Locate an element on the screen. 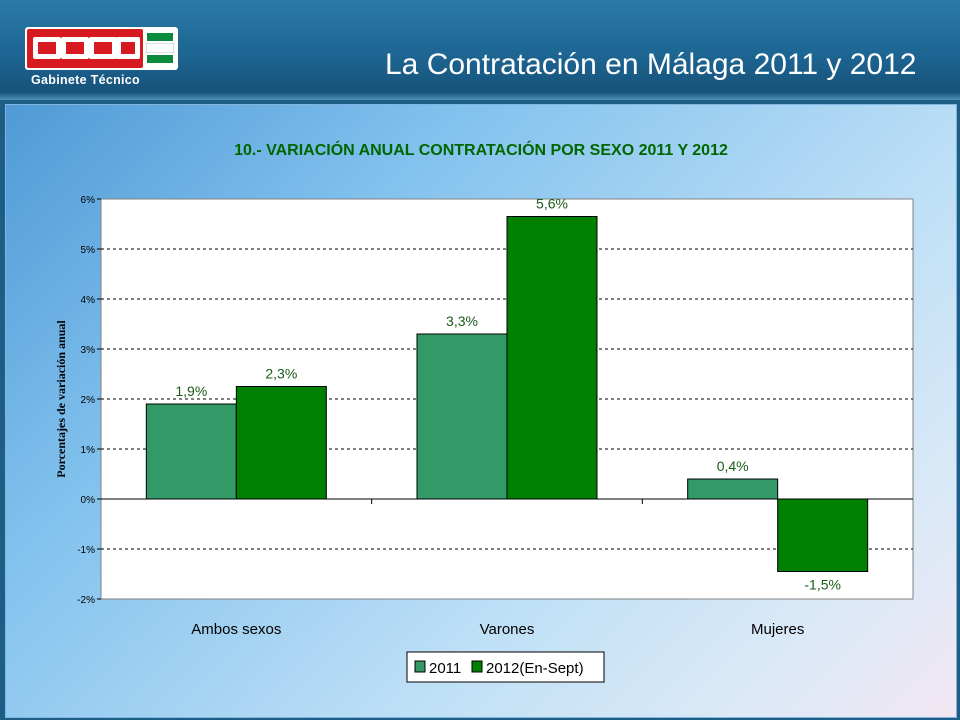 The height and width of the screenshot is (720, 960). y-tick-label: 6% is located at coordinates (88, 200).